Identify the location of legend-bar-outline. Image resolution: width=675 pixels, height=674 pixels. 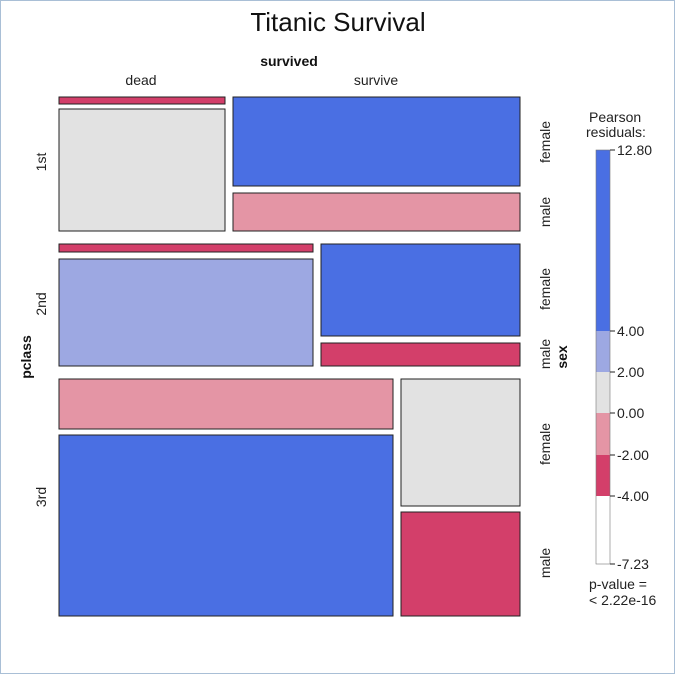
(603, 357).